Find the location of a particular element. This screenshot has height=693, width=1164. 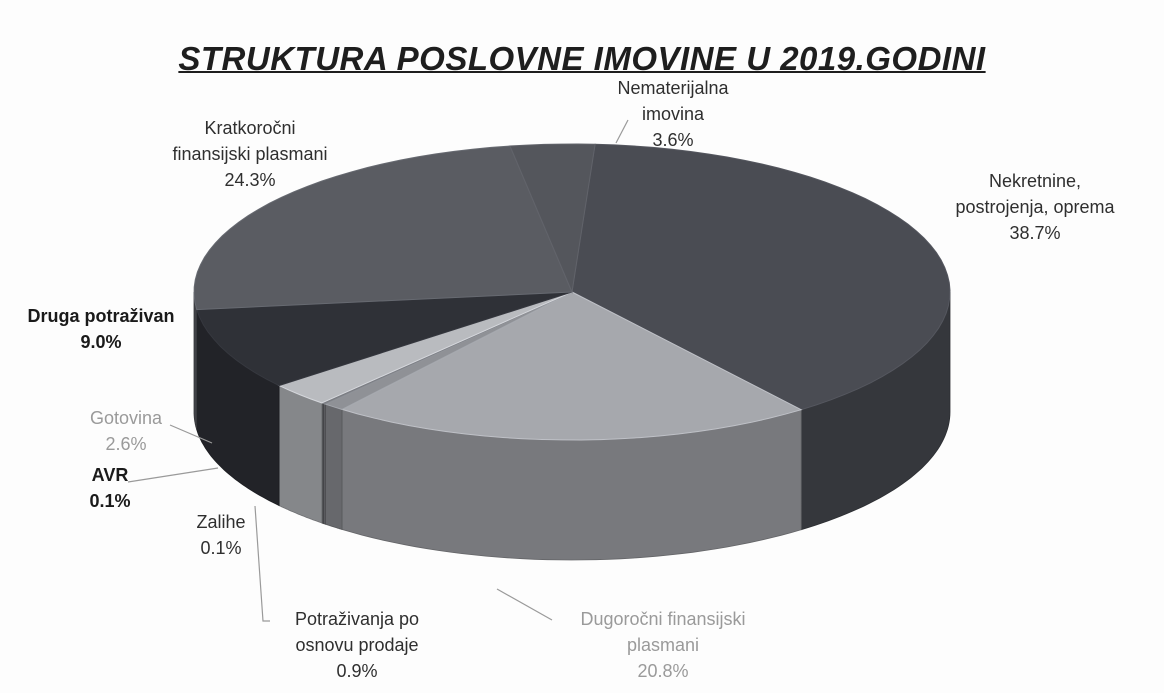

slice-value-label: 20.8% is located at coordinates (663, 671).